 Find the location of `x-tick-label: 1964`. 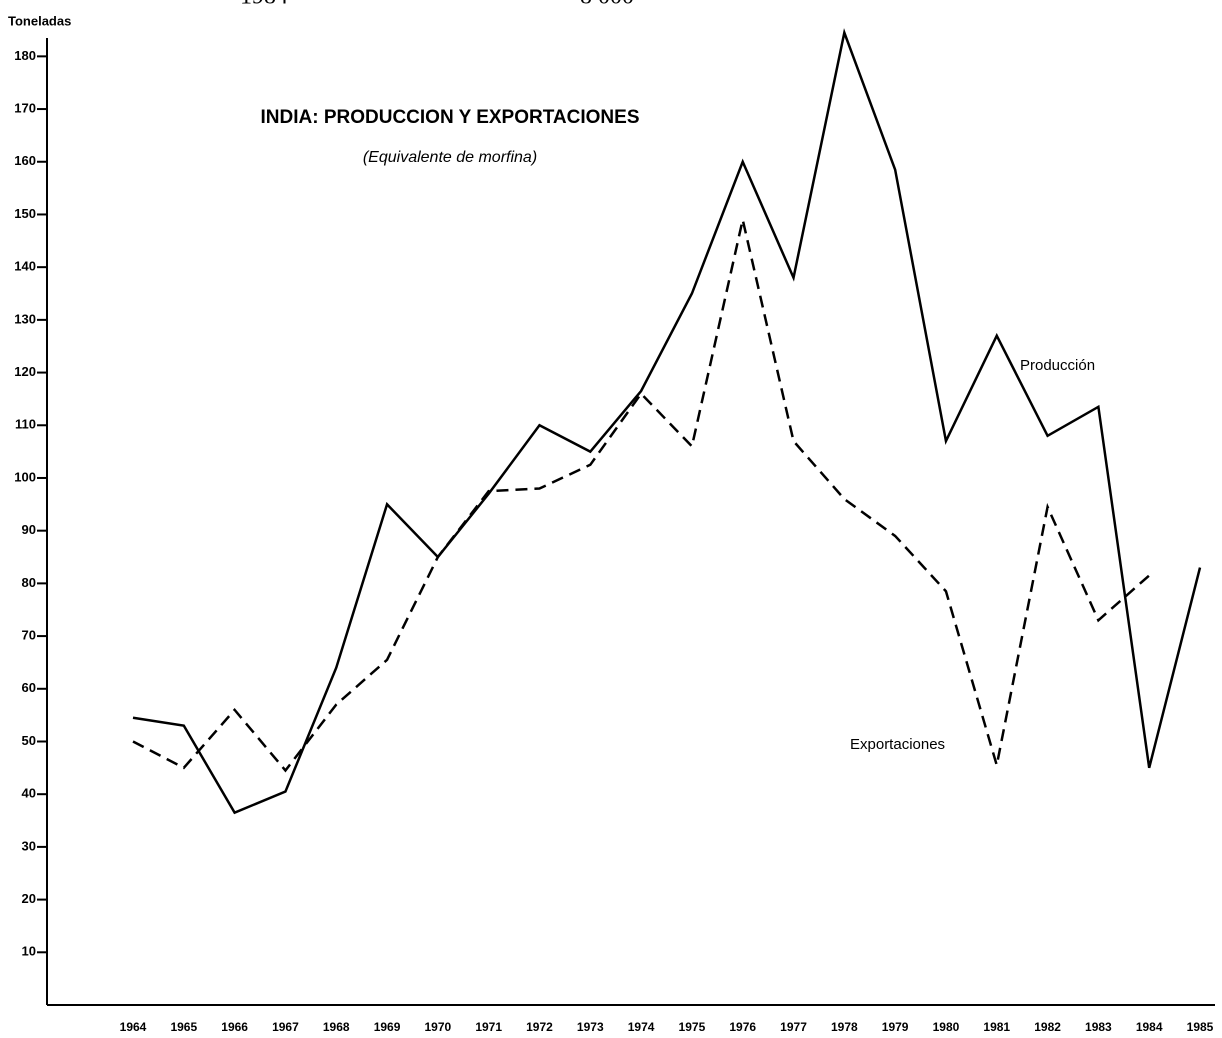

x-tick-label: 1964 is located at coordinates (133, 1027).